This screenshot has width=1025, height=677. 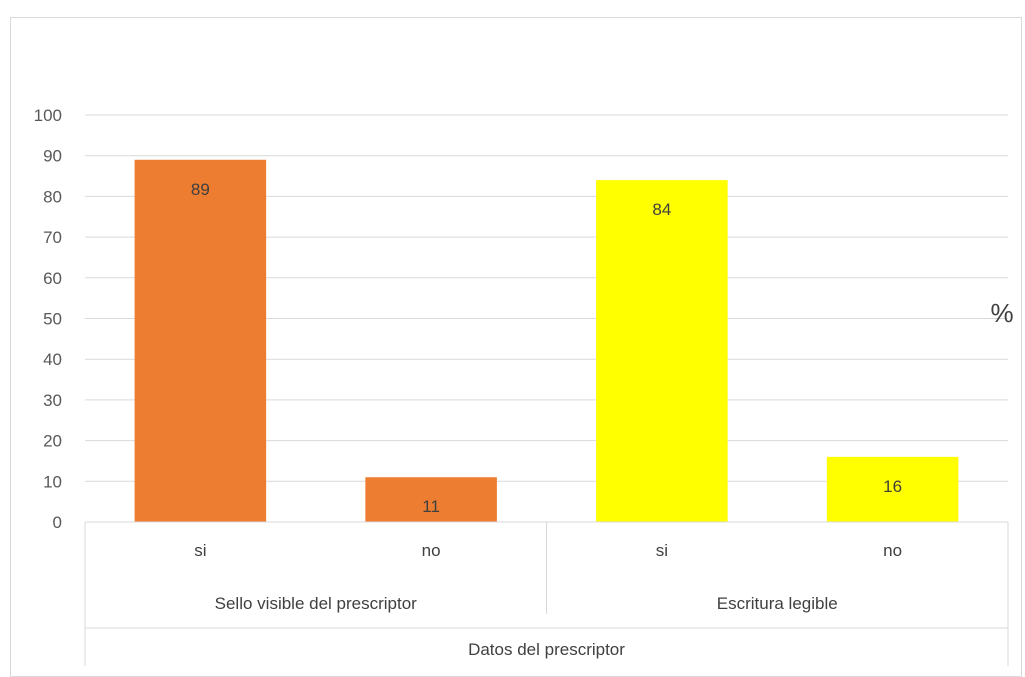 What do you see at coordinates (200, 550) in the screenshot?
I see `category-label-0: si` at bounding box center [200, 550].